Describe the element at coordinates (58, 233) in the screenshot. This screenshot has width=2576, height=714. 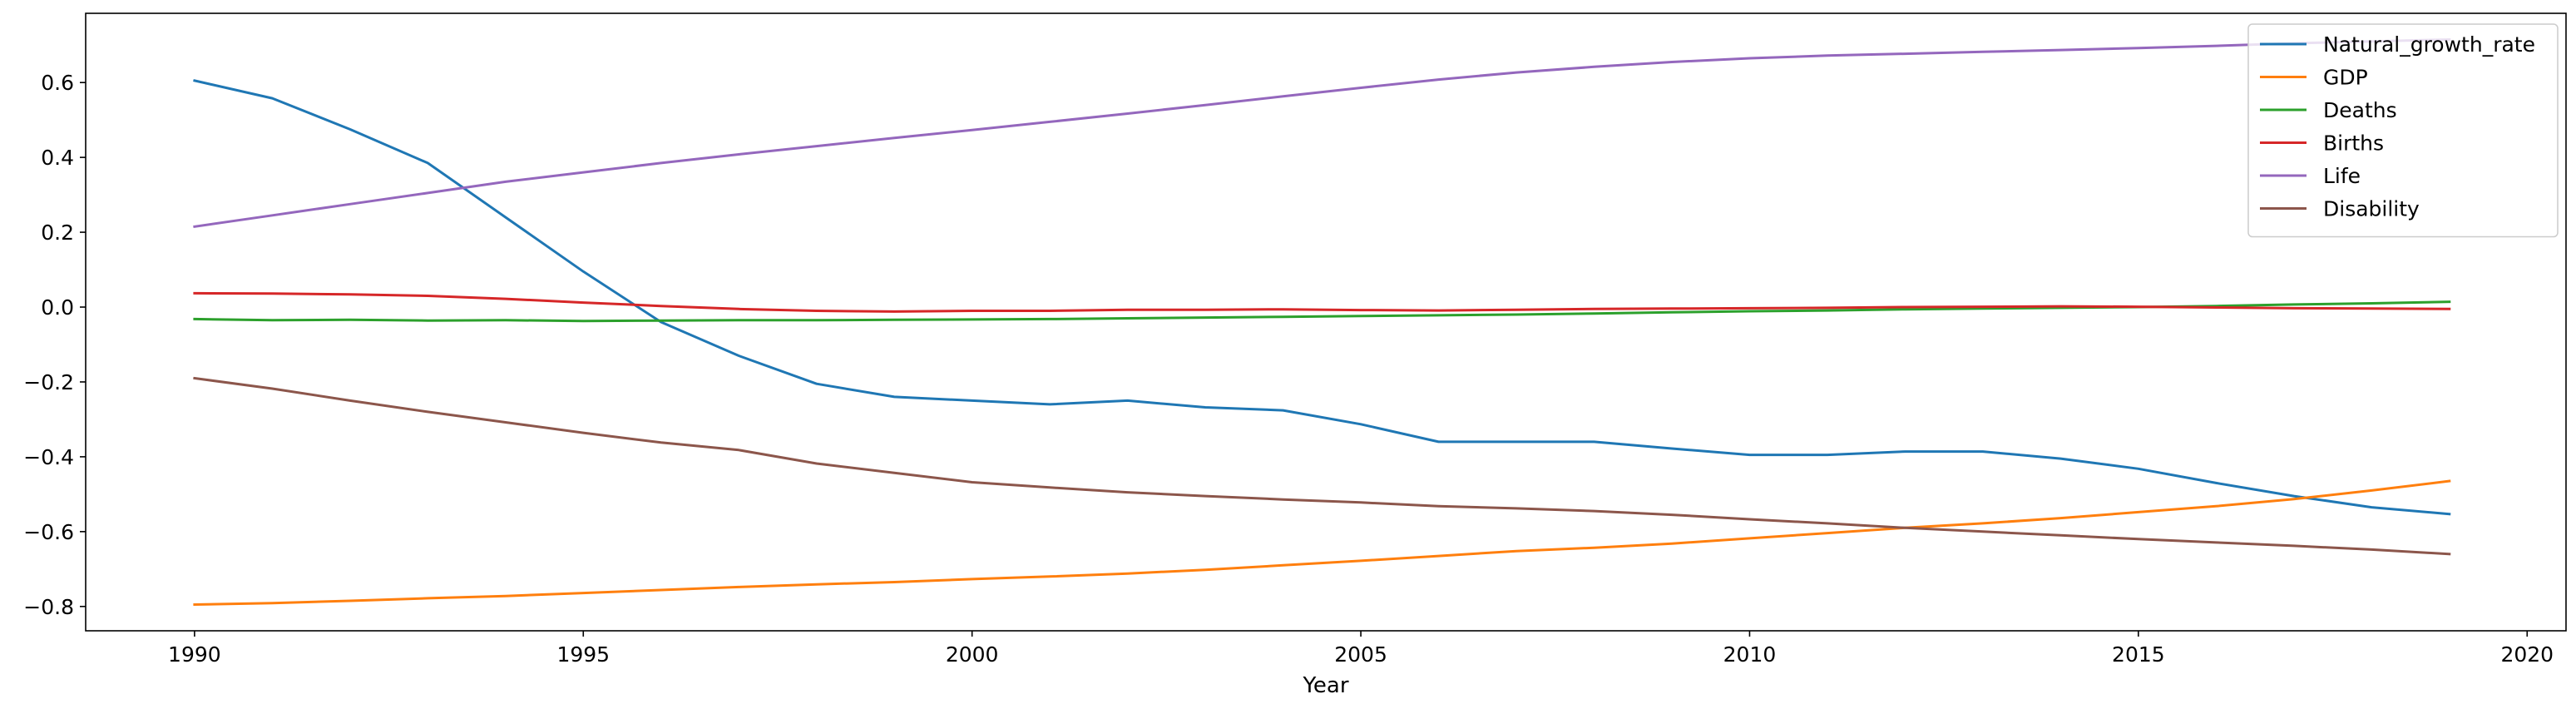
I see `y-tick-label: 0.2` at that location.